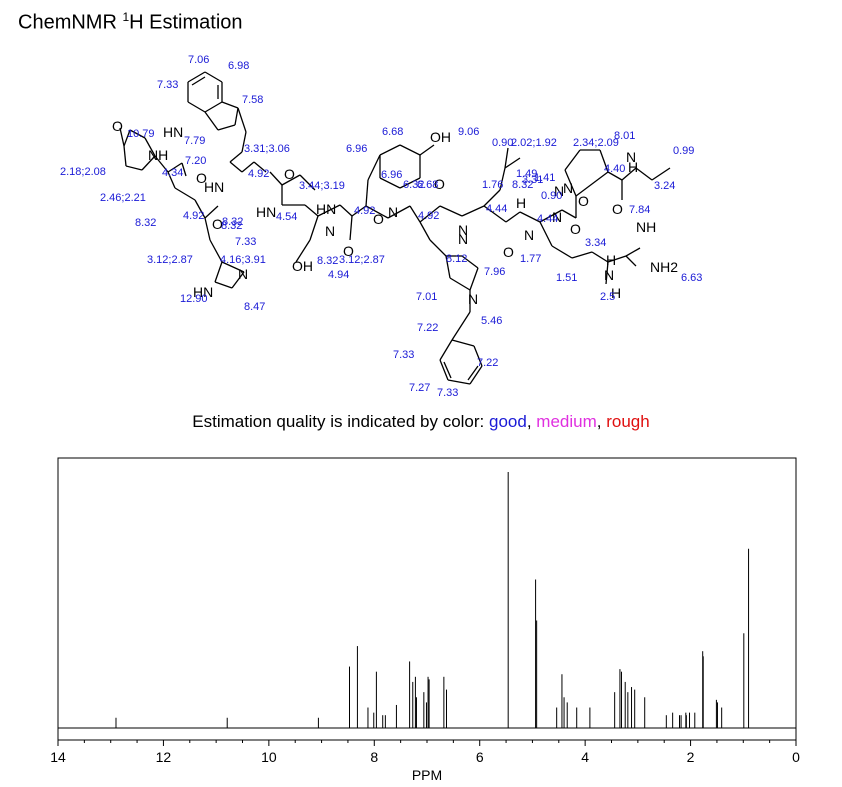 The image size is (842, 787). What do you see at coordinates (419, 388) in the screenshot?
I see `shift-label: 7.27` at bounding box center [419, 388].